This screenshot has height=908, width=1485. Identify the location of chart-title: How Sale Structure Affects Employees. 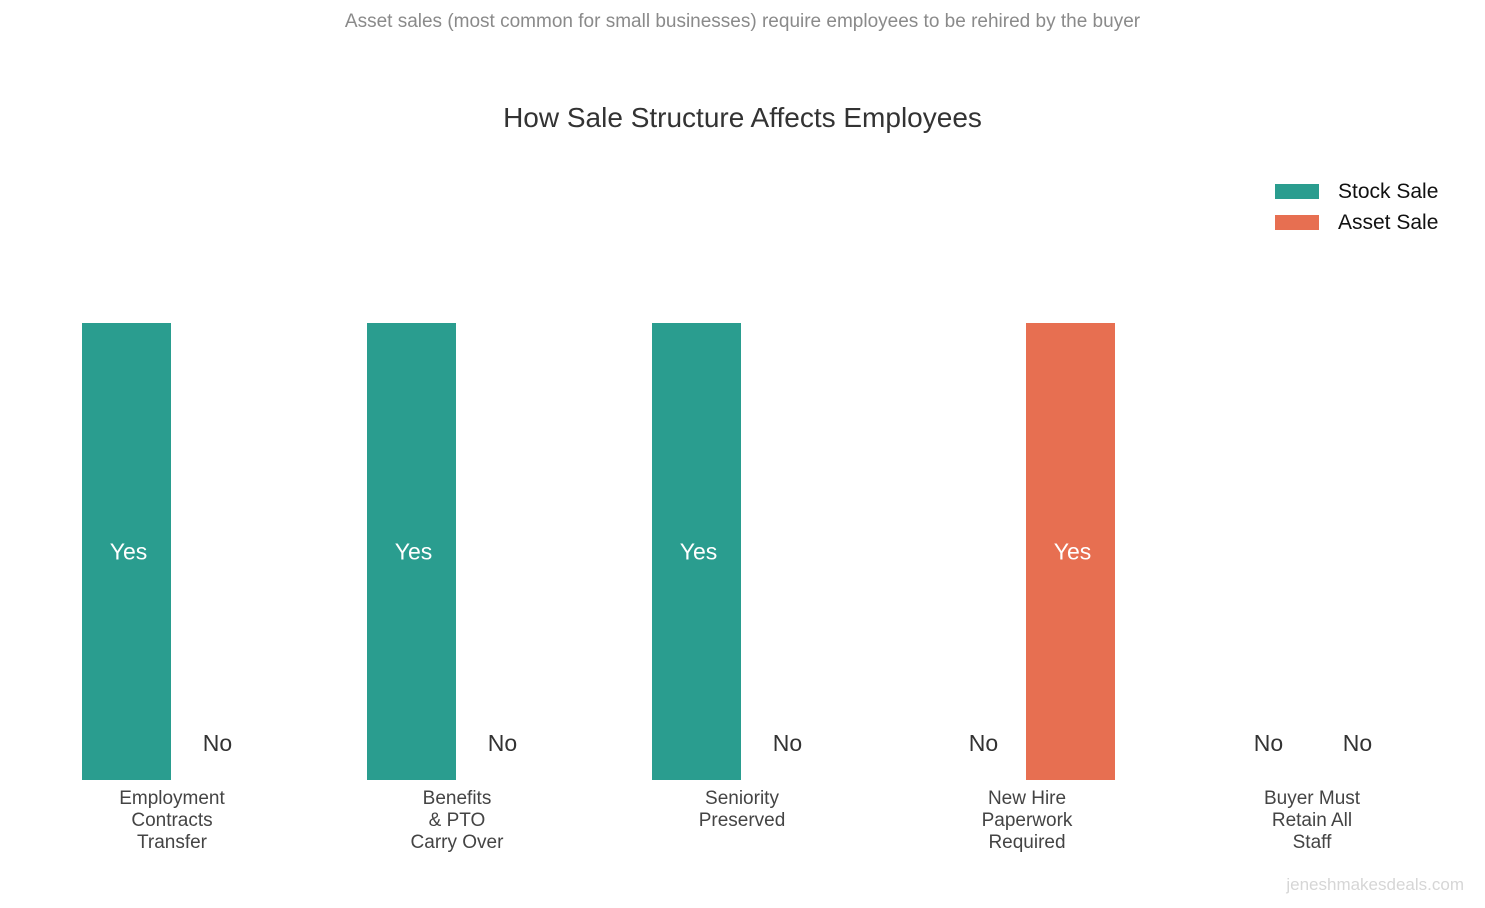
(742, 117).